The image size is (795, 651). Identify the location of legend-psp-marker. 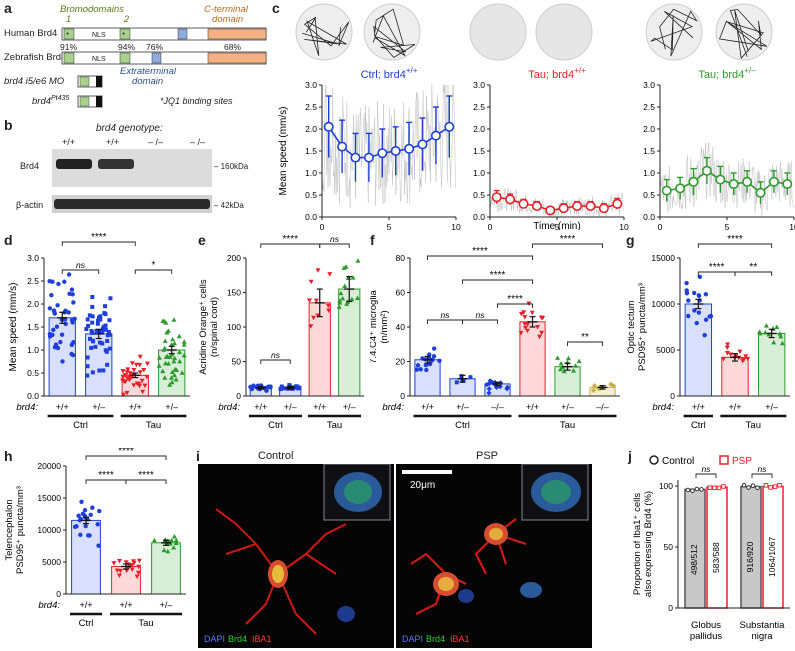
(724, 460).